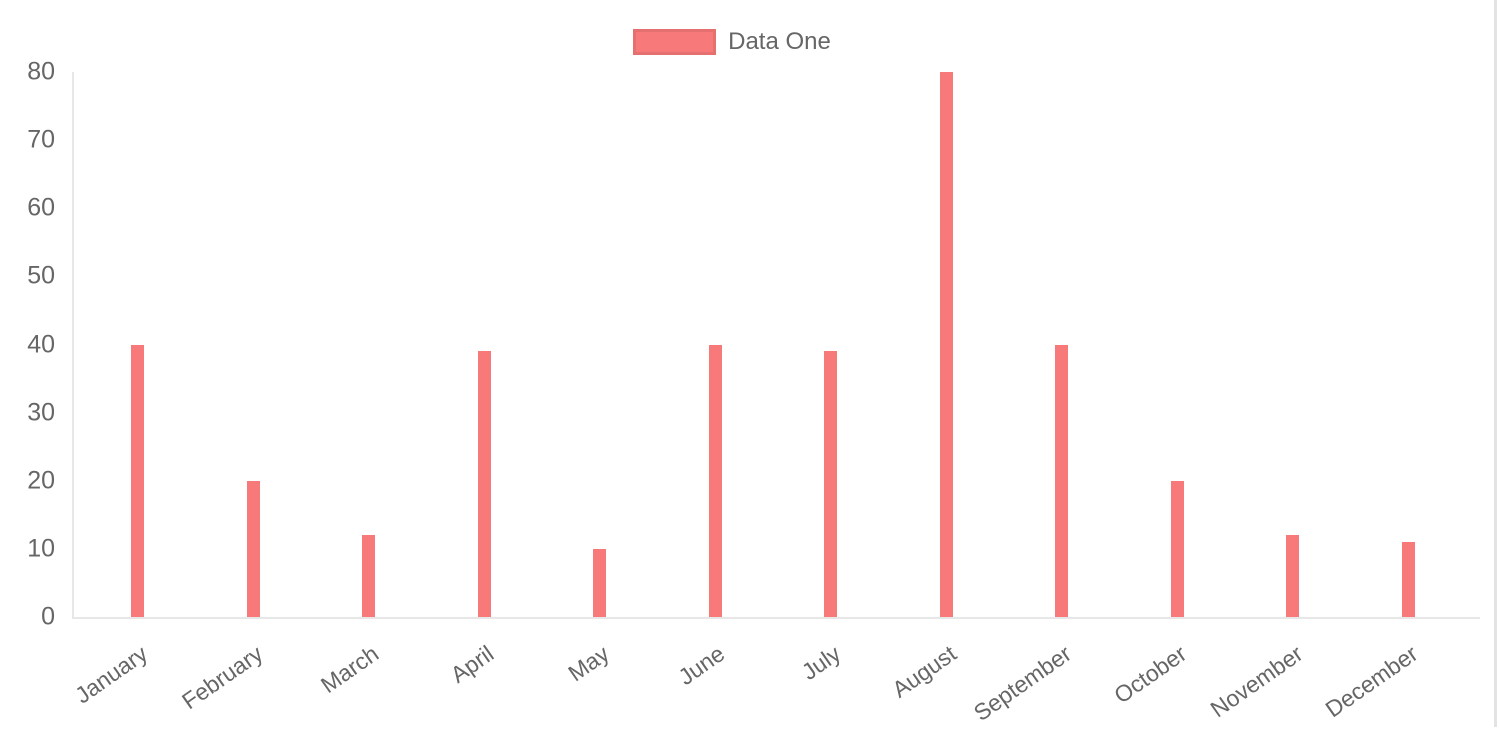 This screenshot has width=1500, height=742. What do you see at coordinates (41, 412) in the screenshot?
I see `y-tick-label: 30` at bounding box center [41, 412].